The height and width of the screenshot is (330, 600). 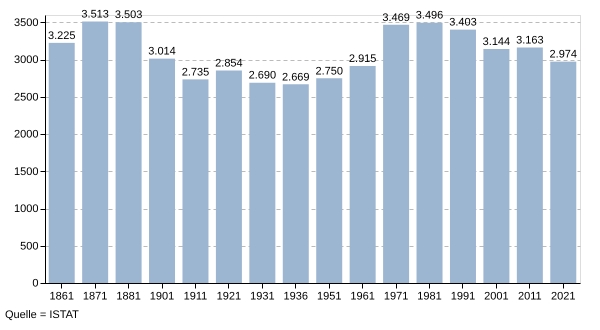 What do you see at coordinates (563, 296) in the screenshot?
I see `x-tick-label: 2021` at bounding box center [563, 296].